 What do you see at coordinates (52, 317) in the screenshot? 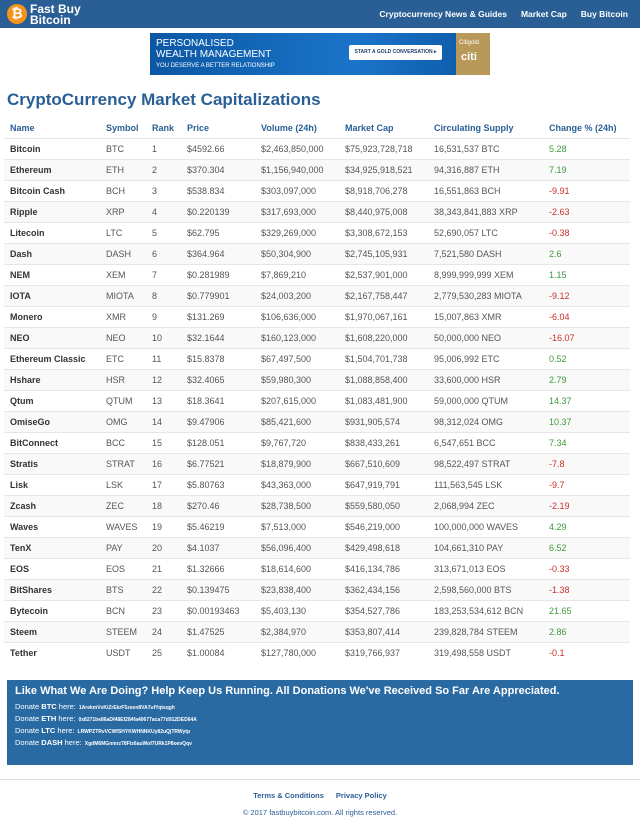
I see `cell: Monero` at bounding box center [52, 317].